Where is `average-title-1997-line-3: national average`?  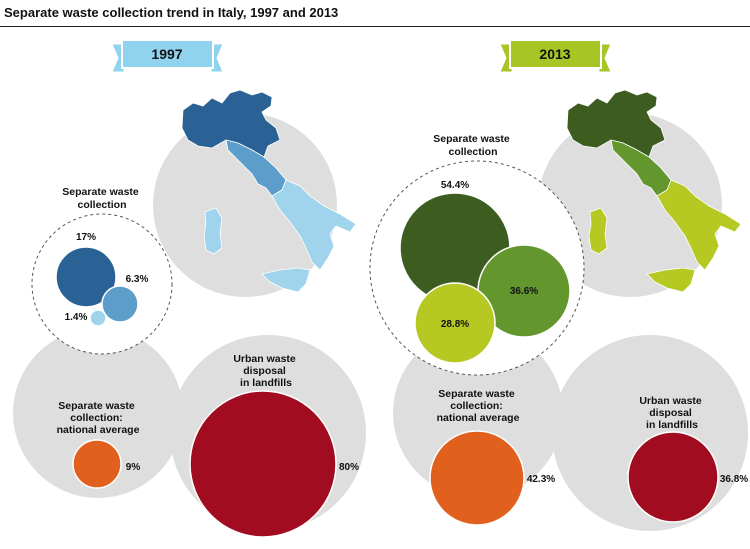
average-title-1997-line-3: national average is located at coordinates (98, 430).